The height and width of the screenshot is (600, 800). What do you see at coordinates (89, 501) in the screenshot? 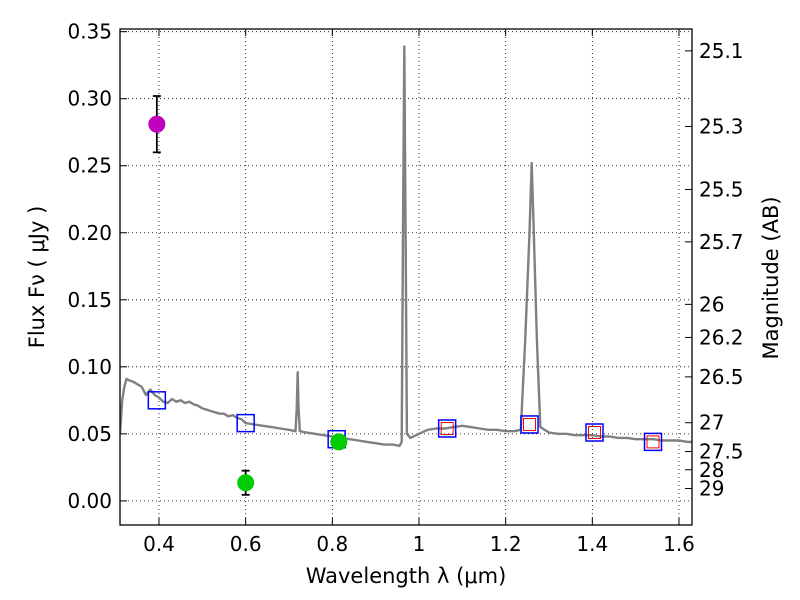
I see `y-tick-label: 0.00` at bounding box center [89, 501].